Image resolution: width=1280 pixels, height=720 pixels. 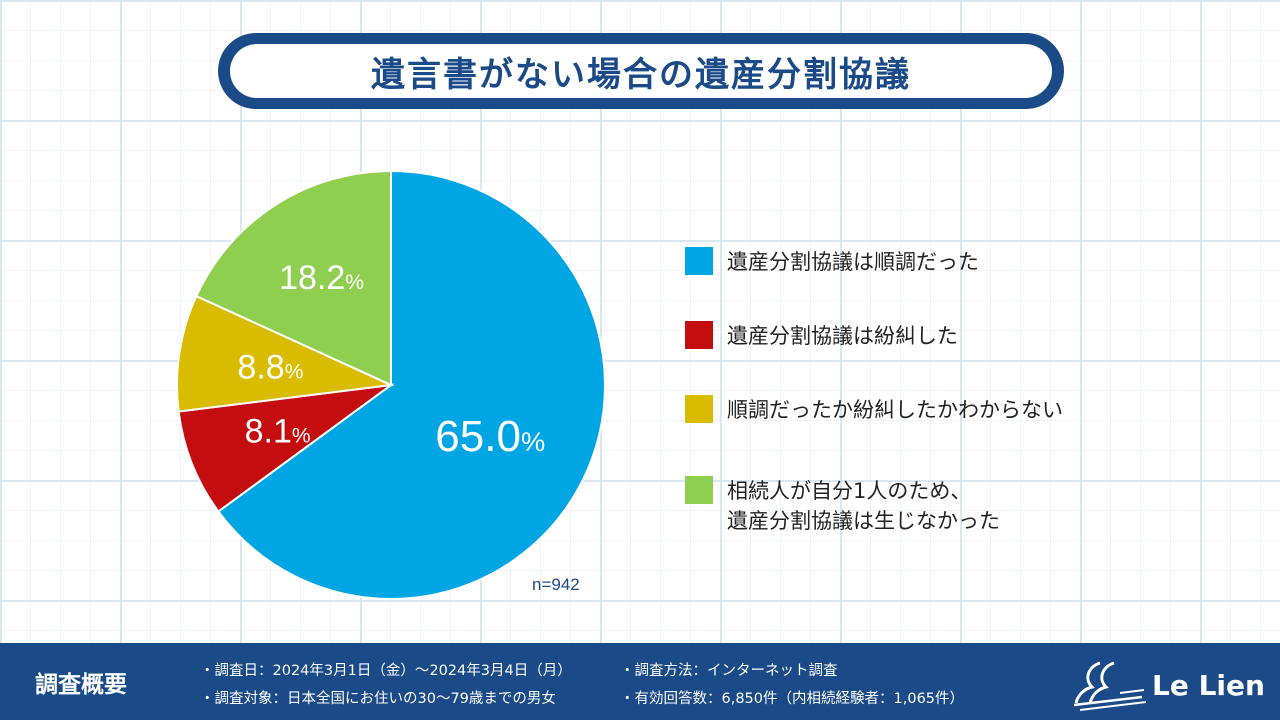 What do you see at coordinates (853, 262) in the screenshot?
I see `legend-label: 遺産分割協議は順調だった` at bounding box center [853, 262].